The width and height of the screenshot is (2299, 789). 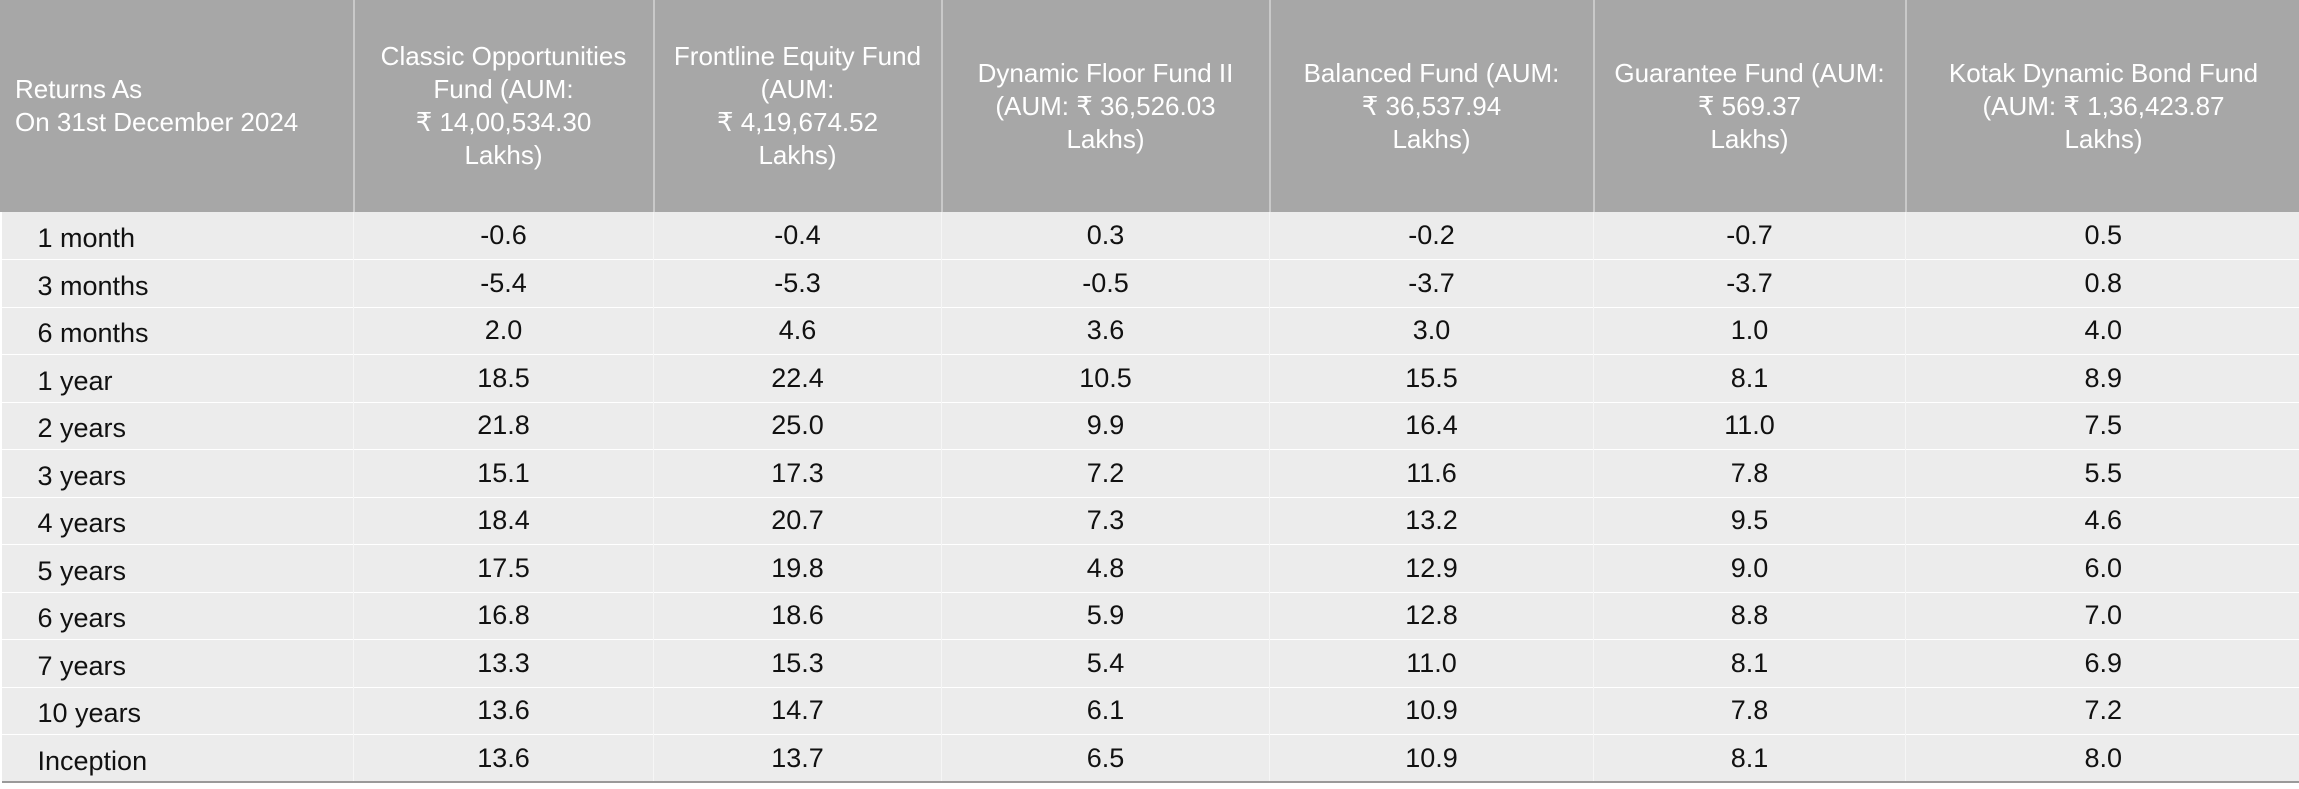 I want to click on table-row: Inception 13.6 13.7 6.5 10.9 8.1 8.0, so click(x=1150, y=758).